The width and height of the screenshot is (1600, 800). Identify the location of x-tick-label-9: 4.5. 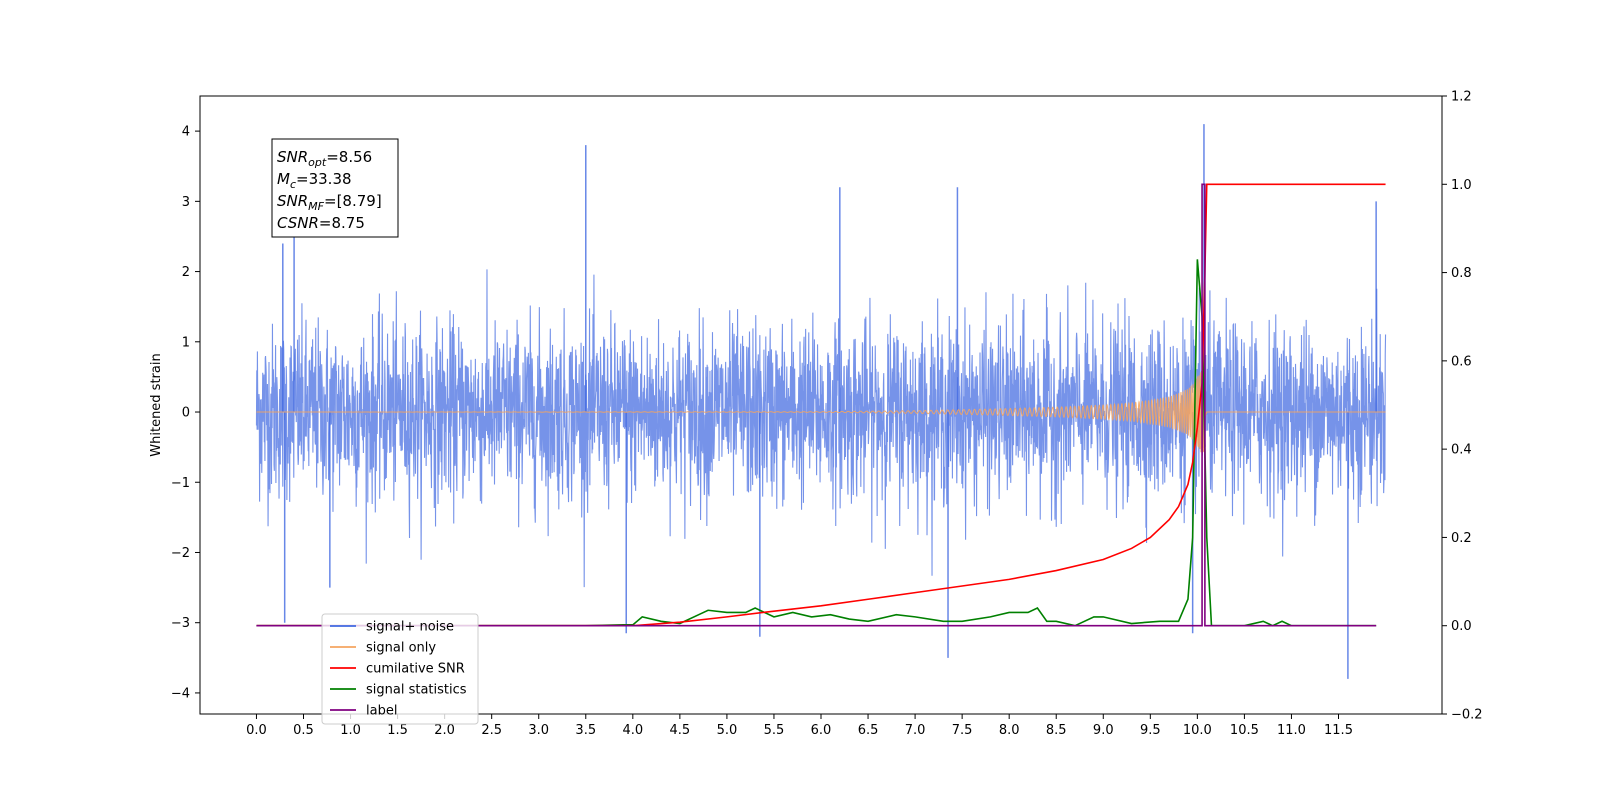
(680, 730).